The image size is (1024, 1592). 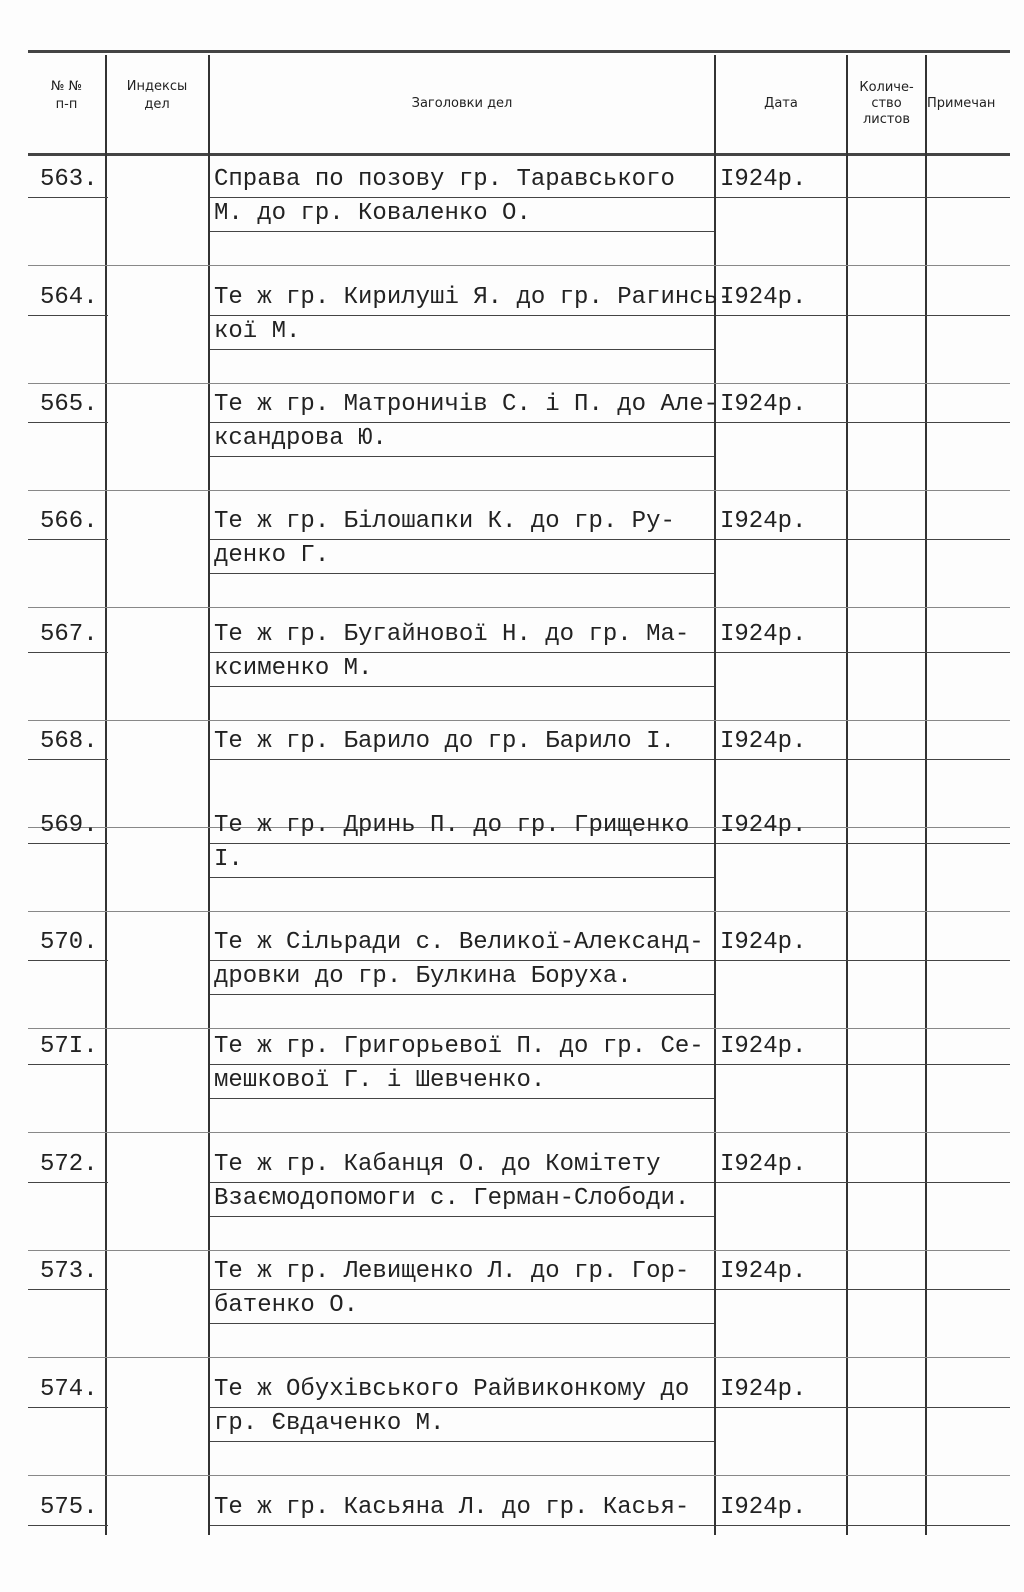 I want to click on case-title: кої М., so click(x=257, y=331).